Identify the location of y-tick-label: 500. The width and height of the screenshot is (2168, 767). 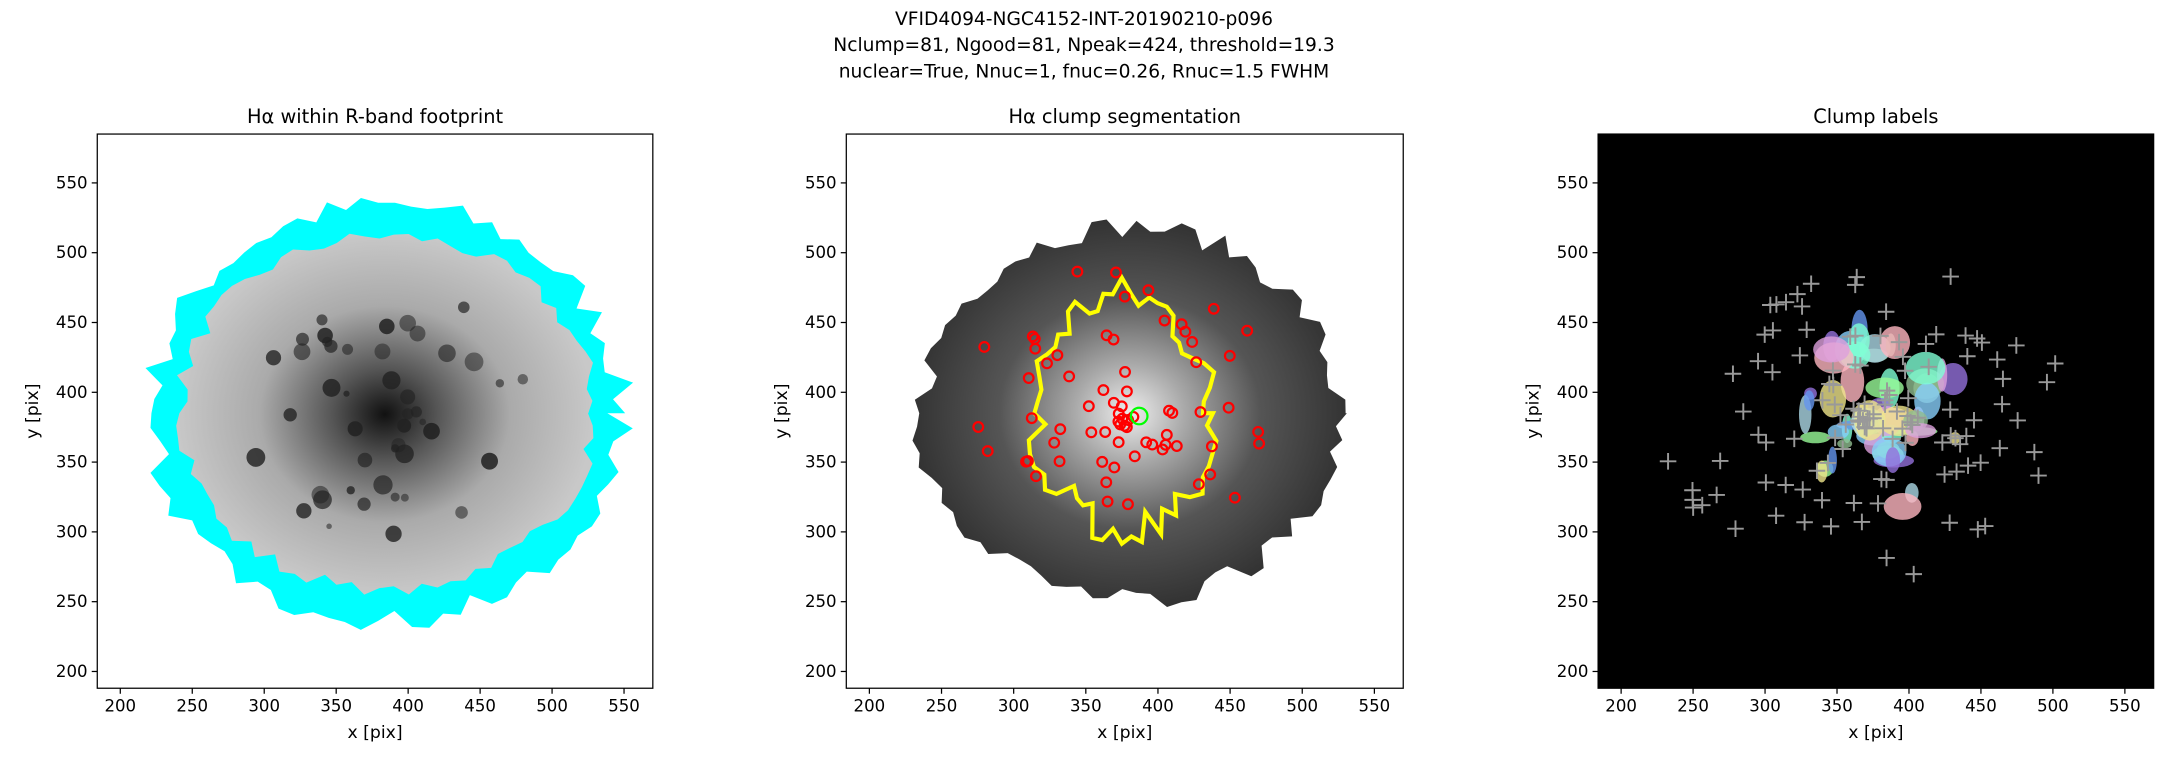
(821, 252).